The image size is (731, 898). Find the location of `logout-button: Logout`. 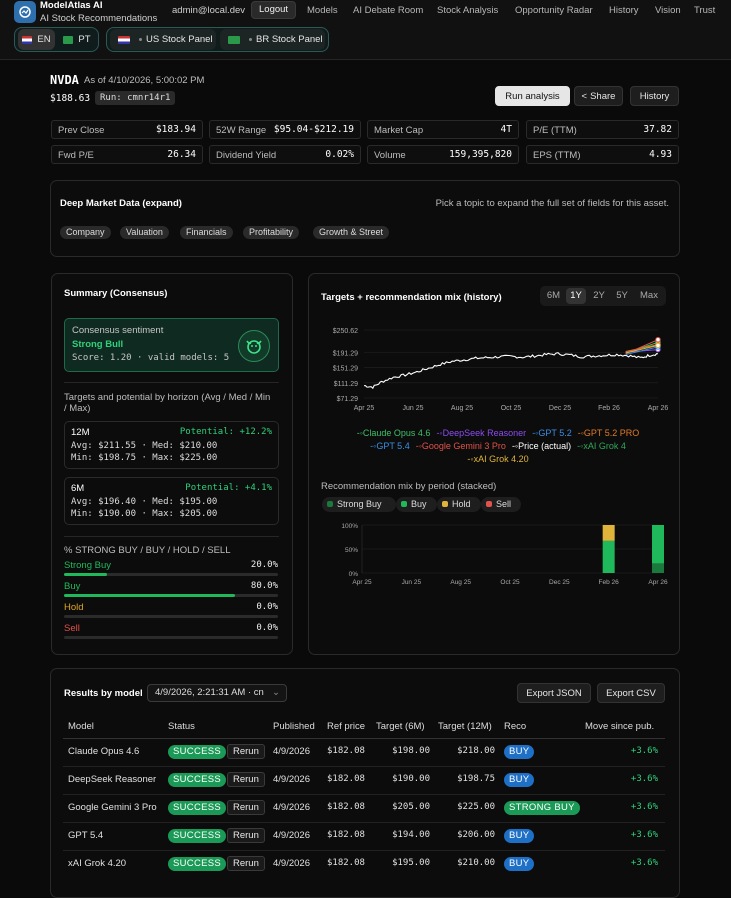

logout-button: Logout is located at coordinates (274, 10).